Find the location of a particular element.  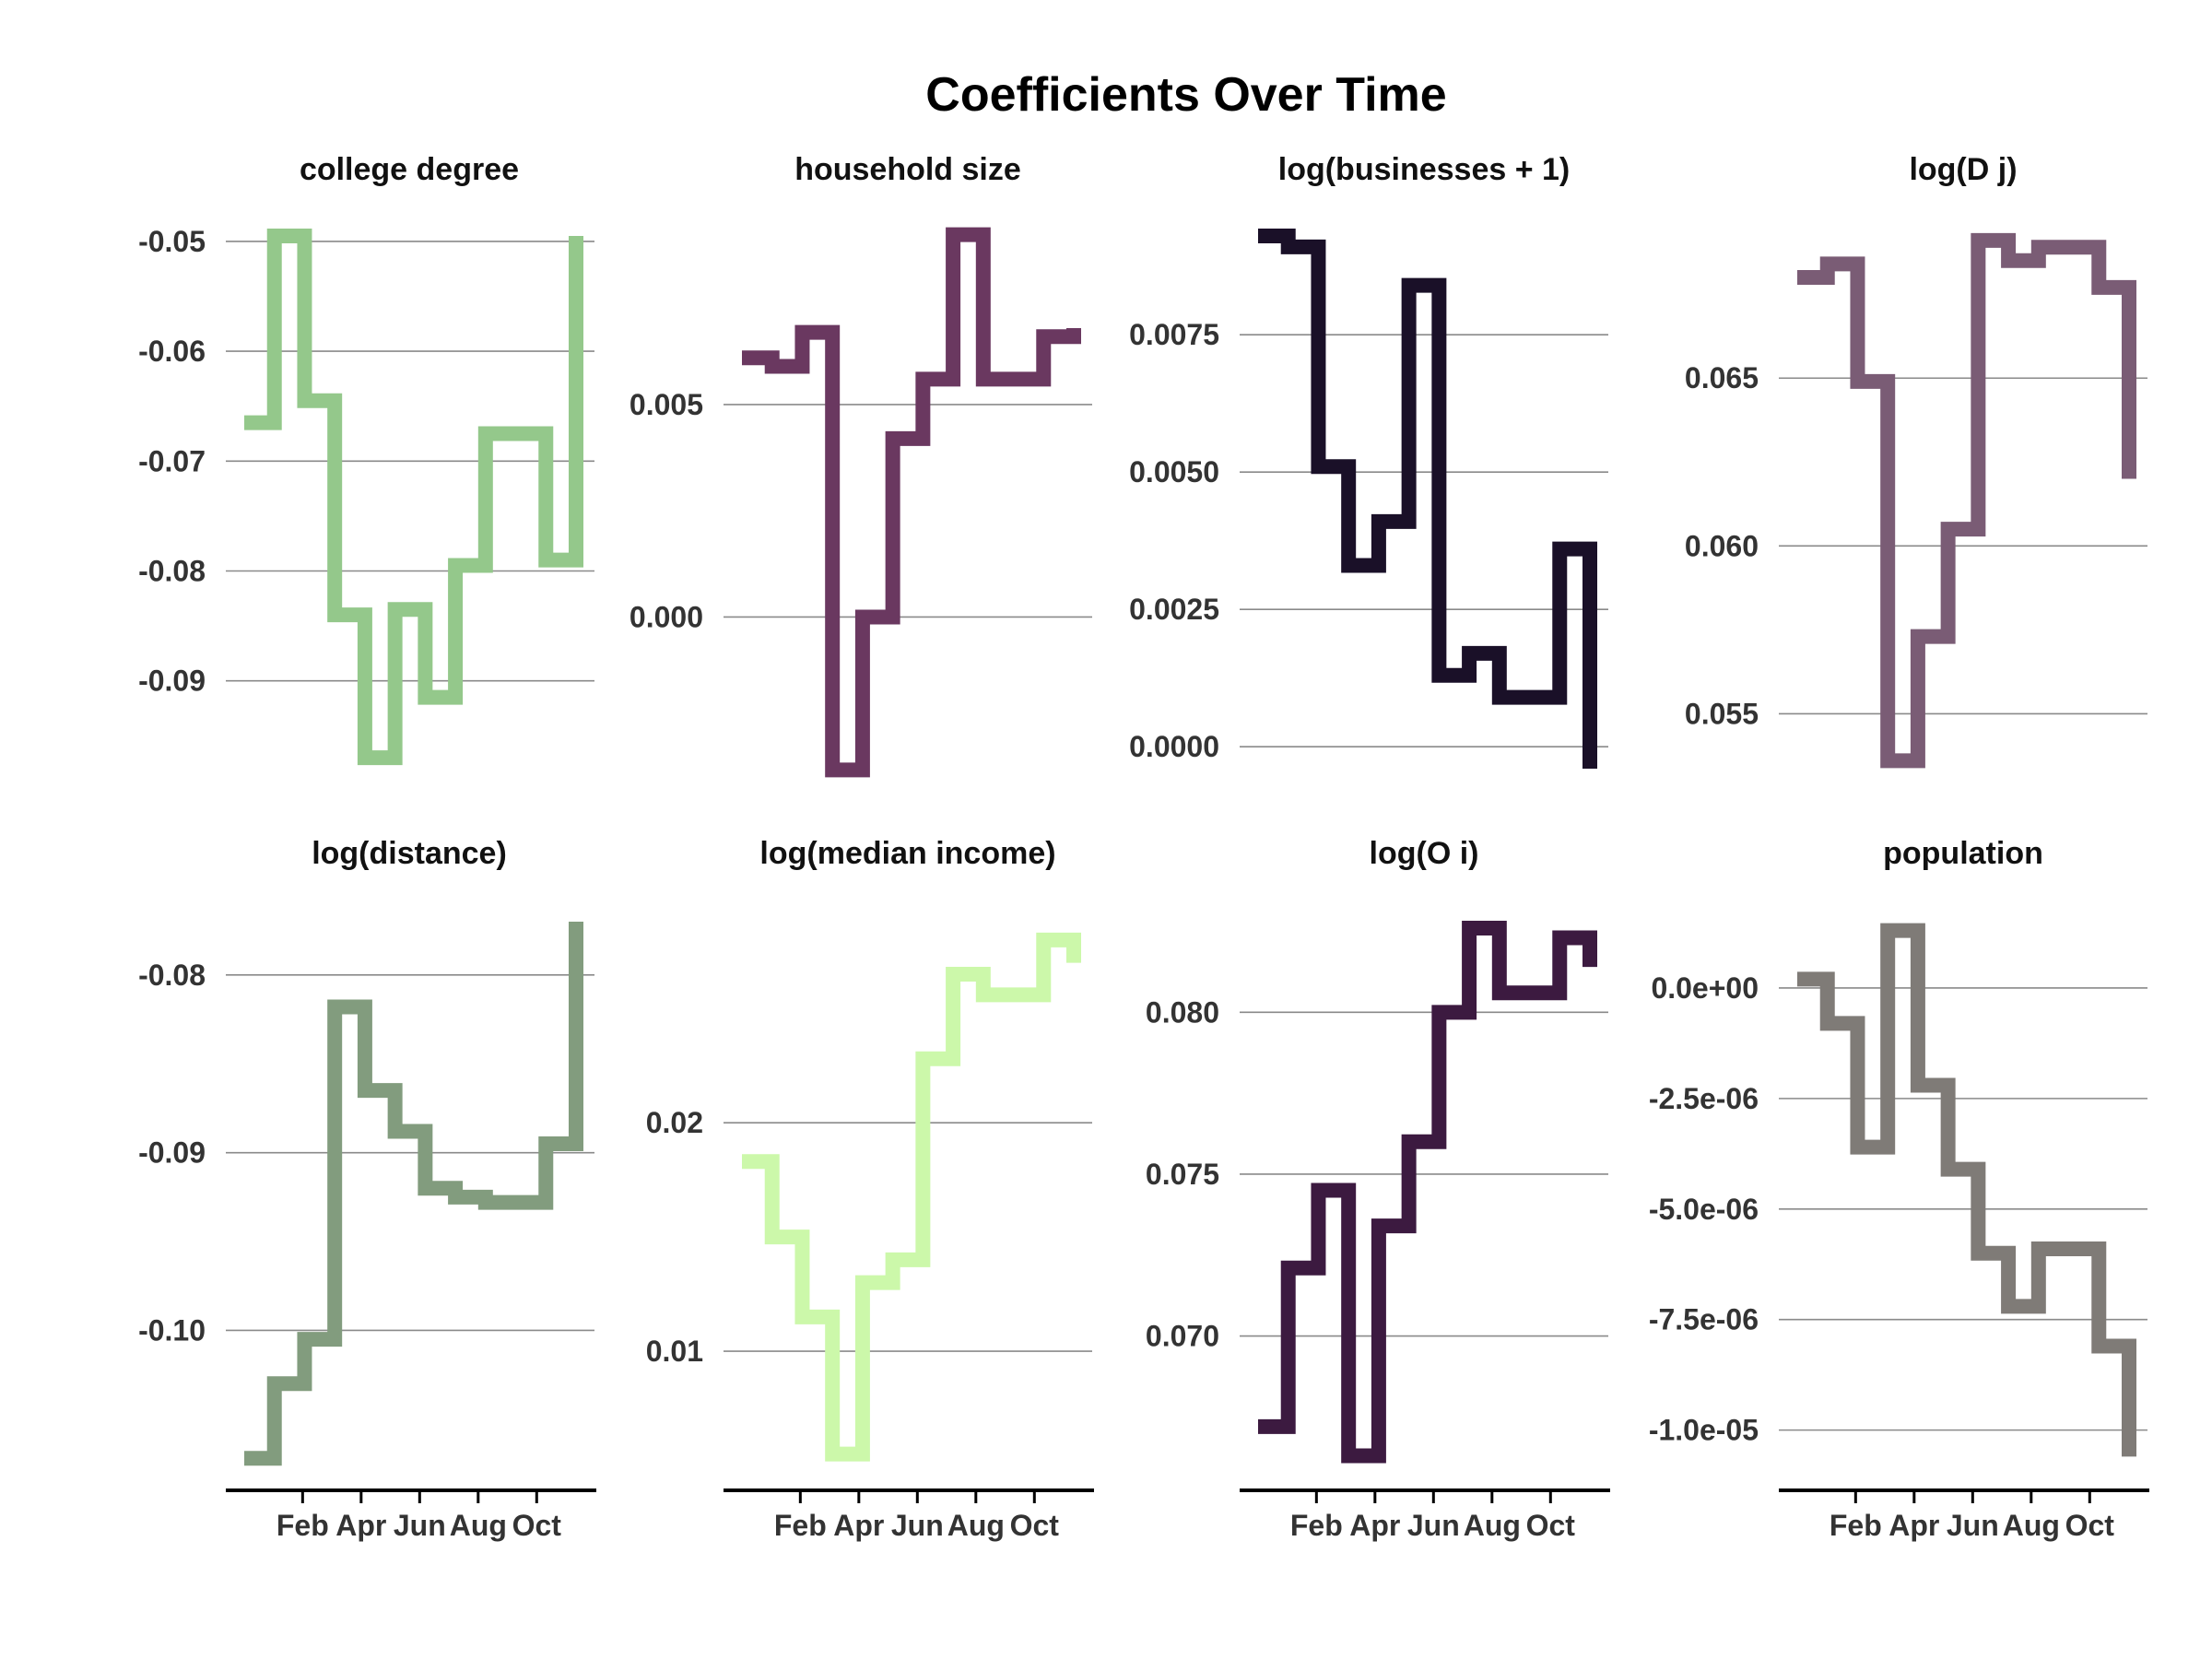

subplot: log(D j) 0.065 0.060 0.055 is located at coordinates (1916, 460).